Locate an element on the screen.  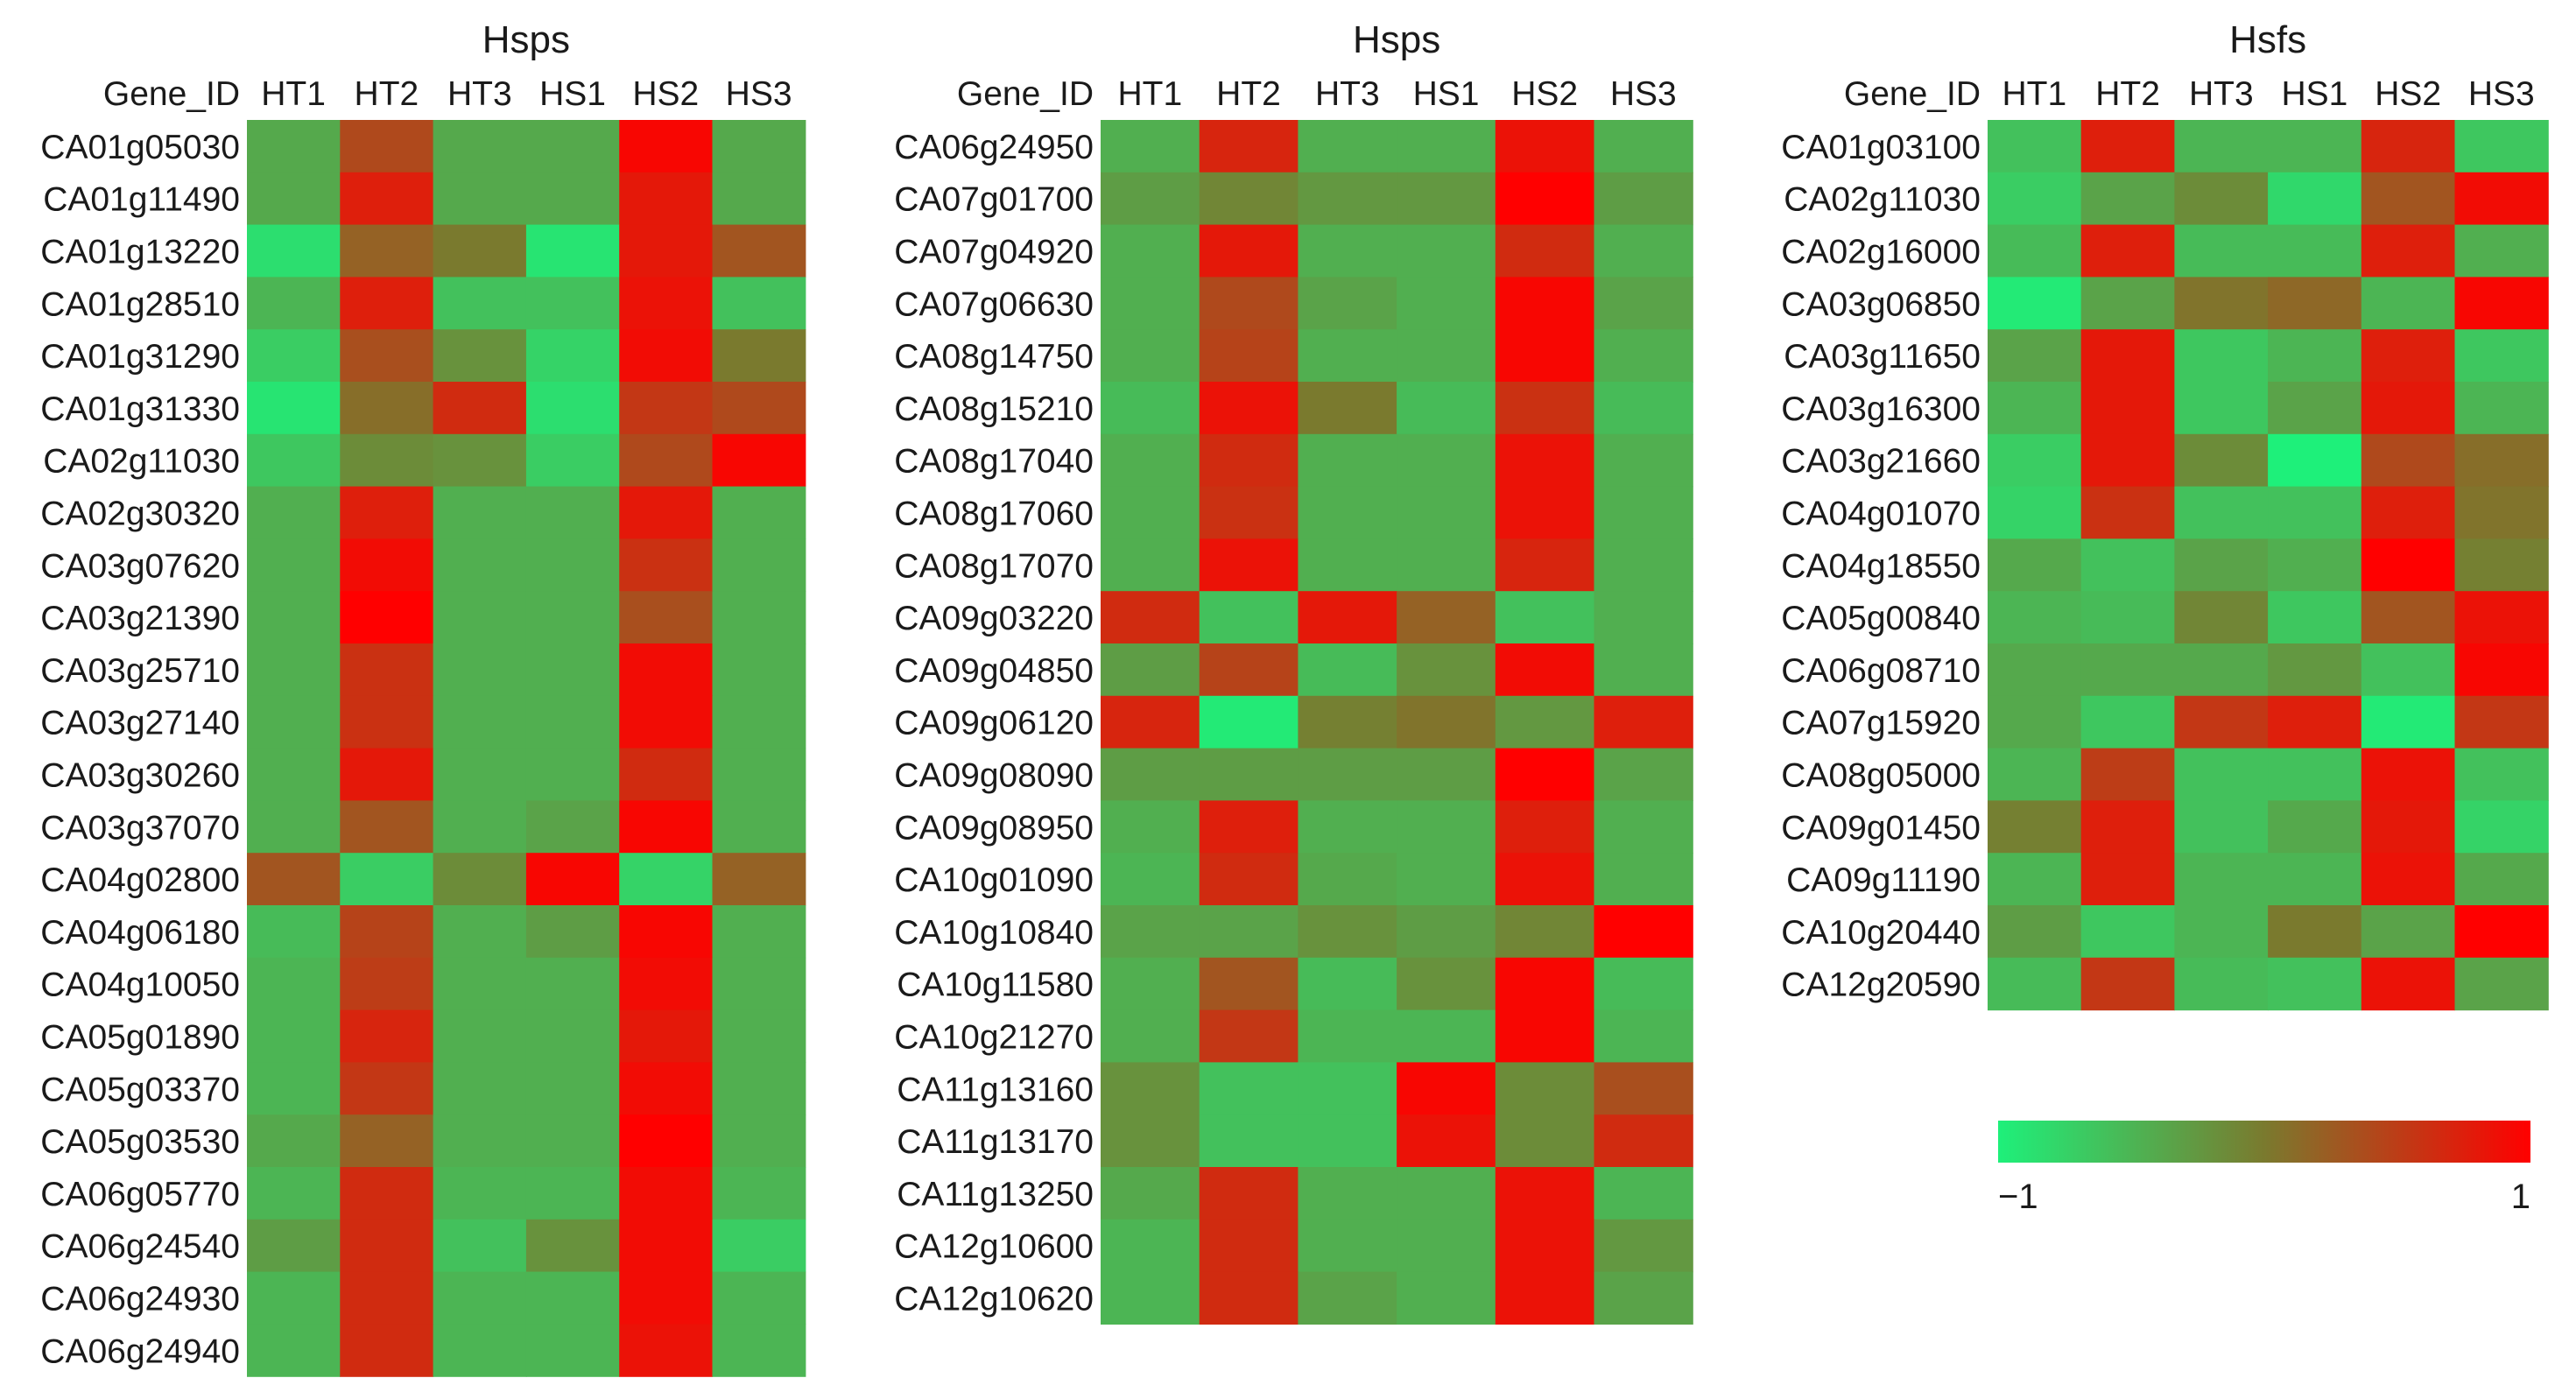
row-label: CA08g17070 is located at coordinates (994, 566).